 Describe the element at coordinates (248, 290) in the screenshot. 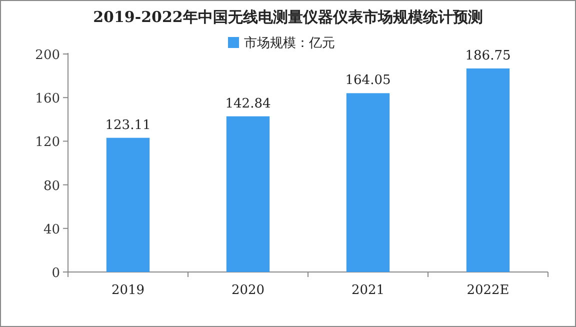

I see `x-tick-label: 2020` at that location.